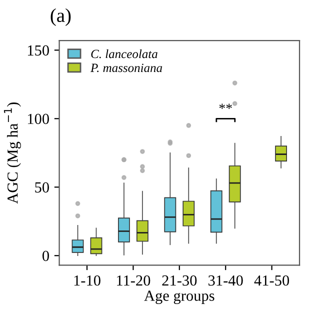  What do you see at coordinates (45, 256) in the screenshot?
I see `y-tick-label: 0` at bounding box center [45, 256].